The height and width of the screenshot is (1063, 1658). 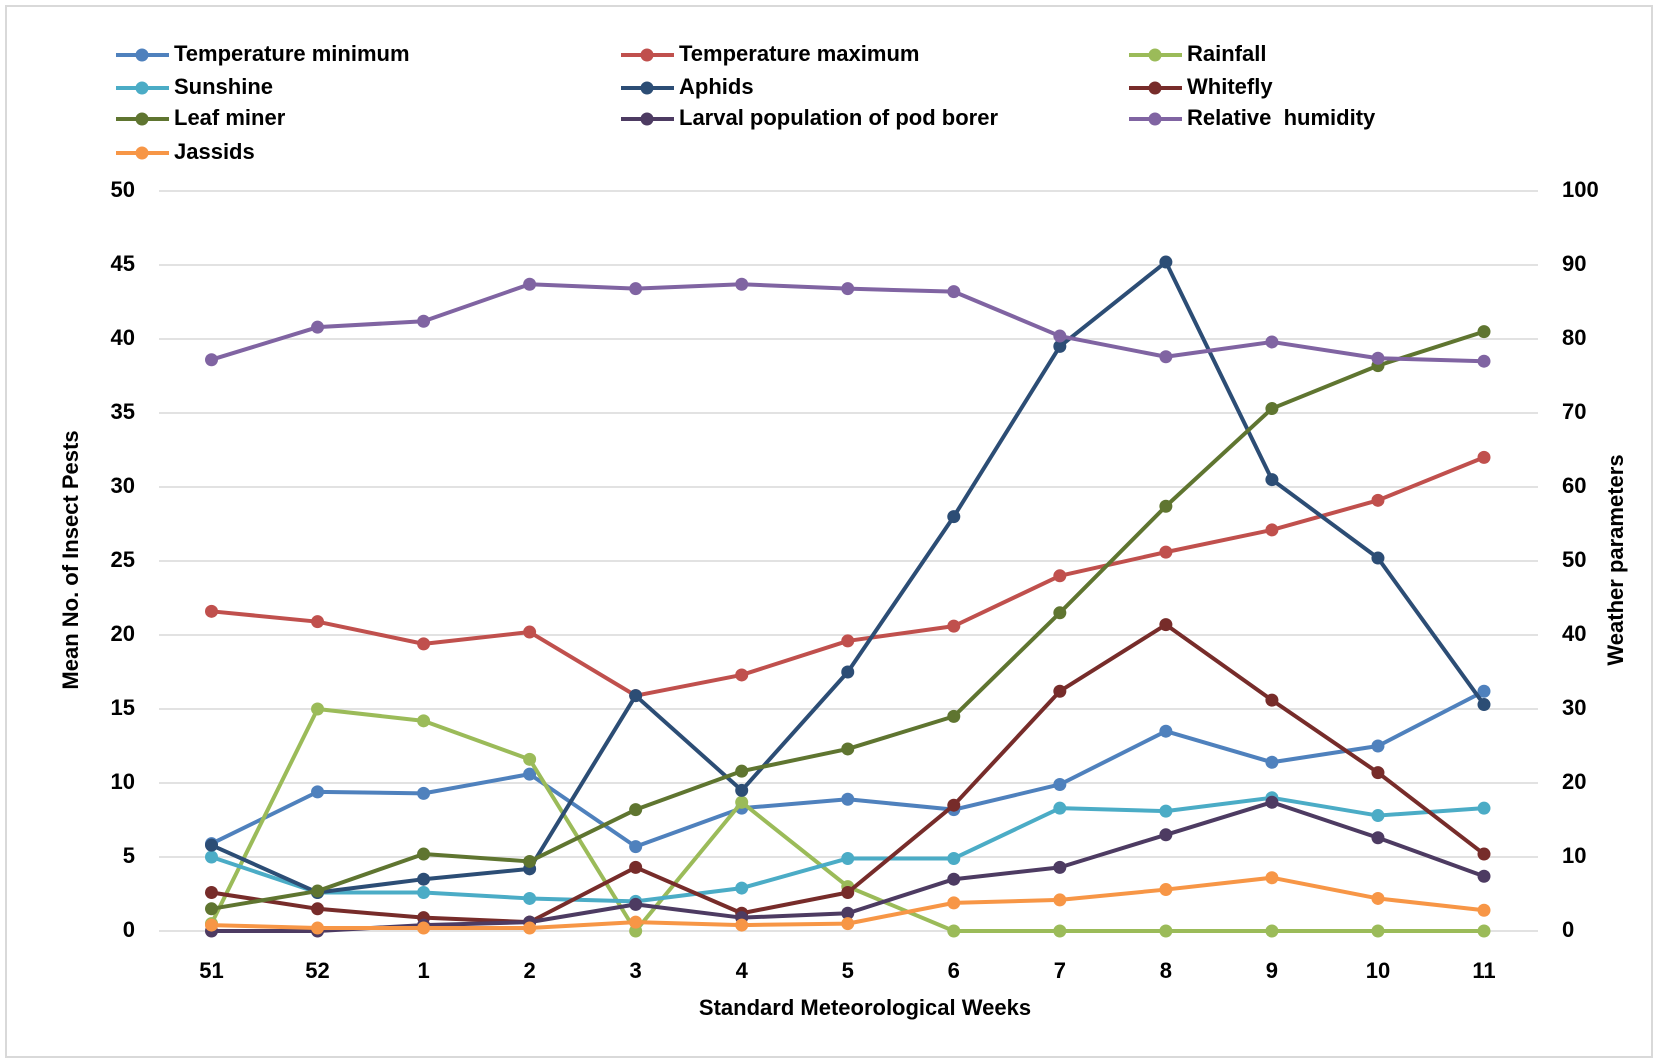 I want to click on y2-tick-label: 40, so click(x=1574, y=633).